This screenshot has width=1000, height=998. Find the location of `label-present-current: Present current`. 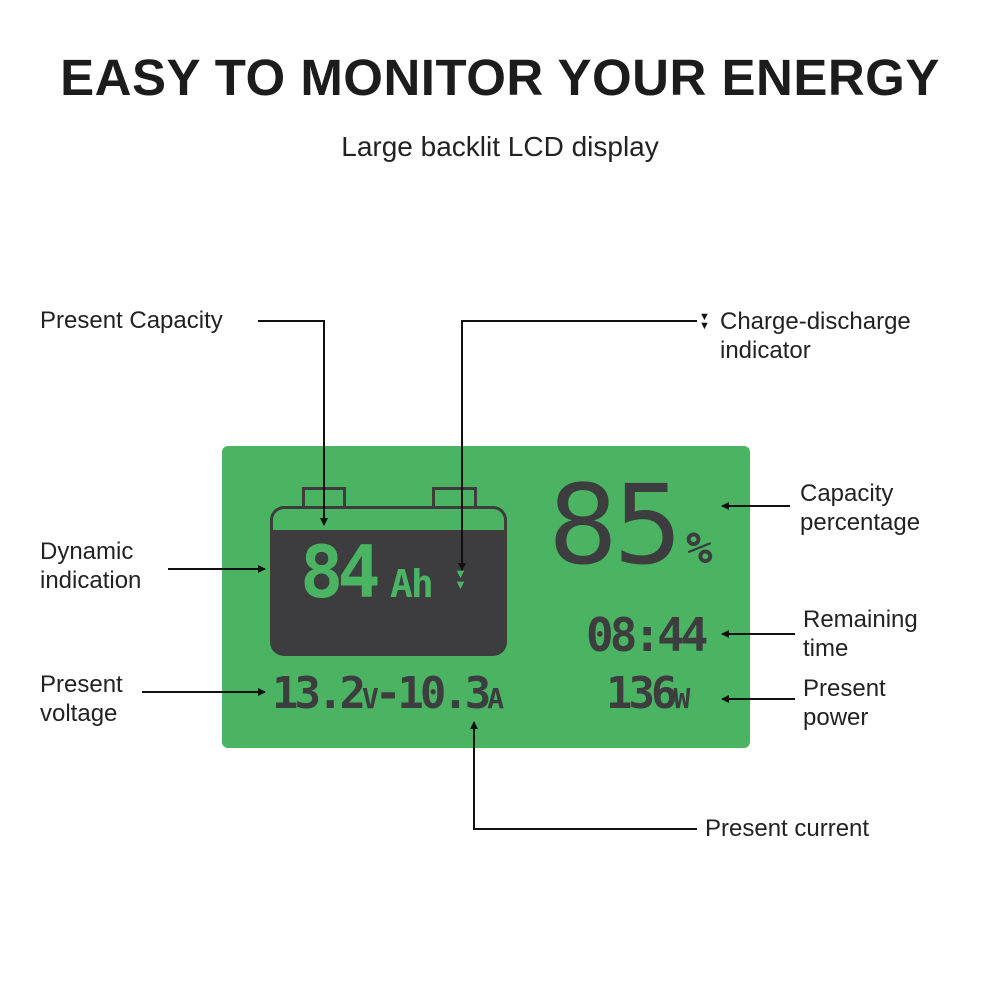

label-present-current: Present current is located at coordinates (787, 828).